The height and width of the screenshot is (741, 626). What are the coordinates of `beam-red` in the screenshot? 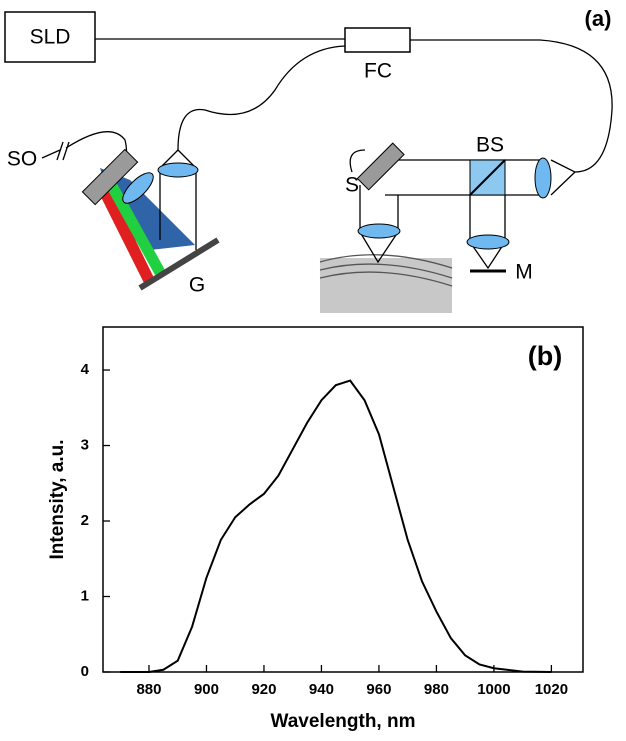 It's located at (127, 236).